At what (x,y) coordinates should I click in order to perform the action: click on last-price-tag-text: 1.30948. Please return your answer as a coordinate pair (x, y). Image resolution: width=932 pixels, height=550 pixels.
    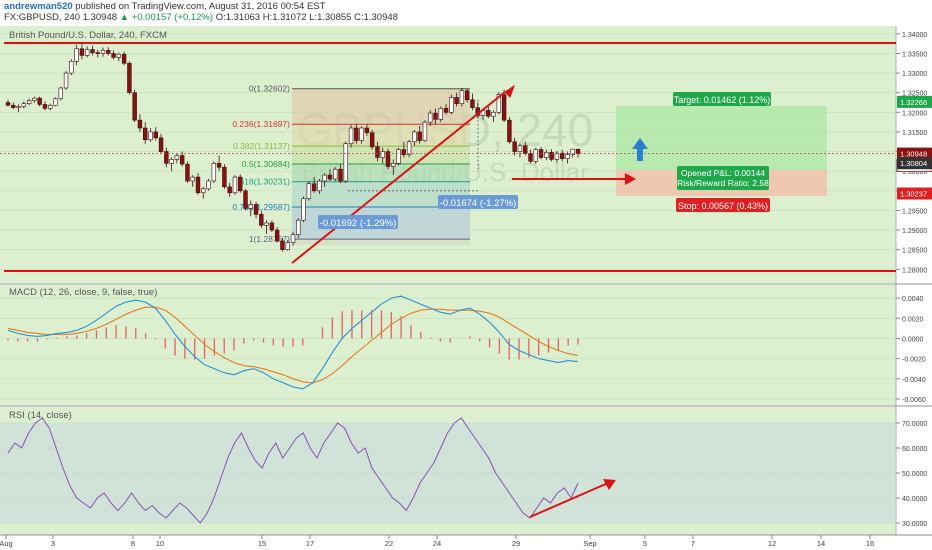
    Looking at the image, I should click on (913, 154).